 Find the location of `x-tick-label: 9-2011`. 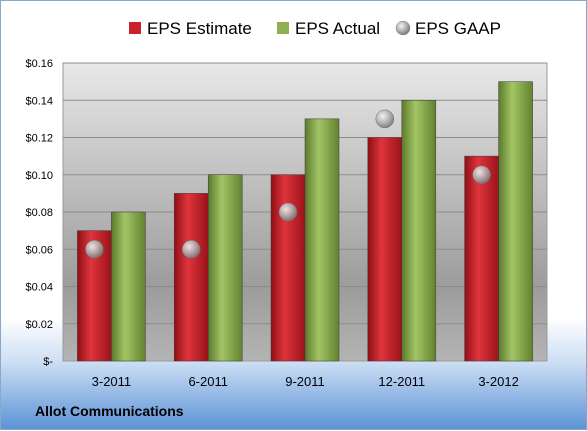

x-tick-label: 9-2011 is located at coordinates (305, 381).